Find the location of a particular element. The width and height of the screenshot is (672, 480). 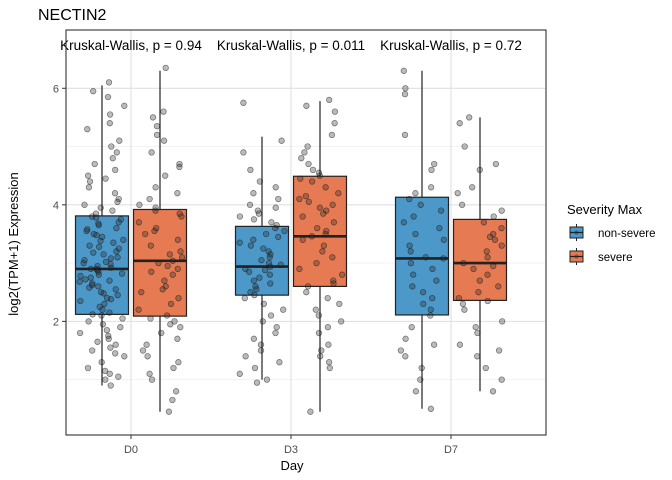

legend-item-severe: severe is located at coordinates (600, 256).